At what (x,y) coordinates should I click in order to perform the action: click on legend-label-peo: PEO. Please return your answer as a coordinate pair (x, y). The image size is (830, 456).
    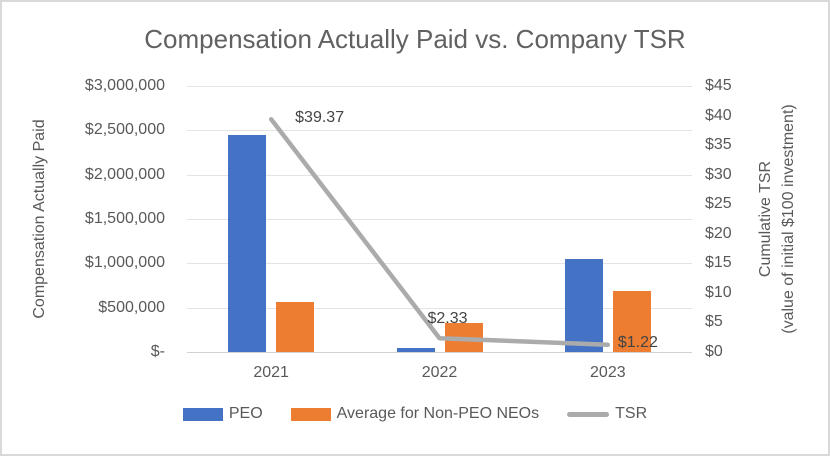
    Looking at the image, I should click on (245, 413).